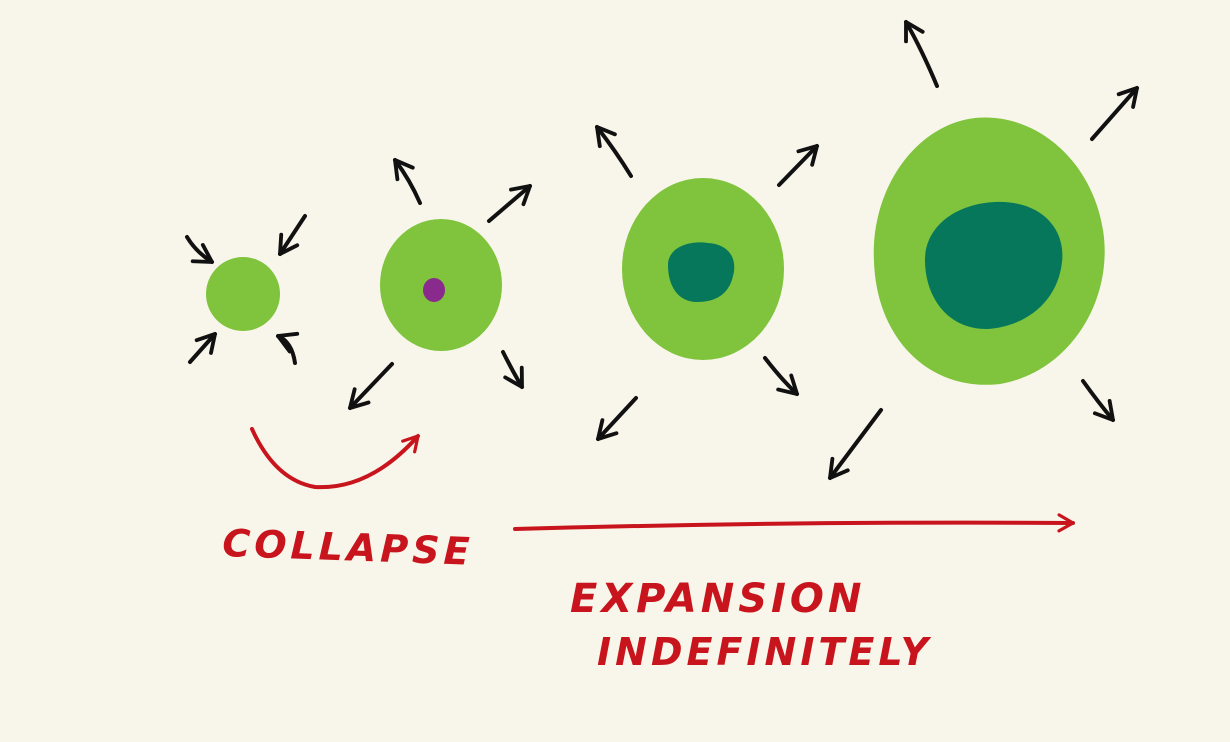 Image resolution: width=1230 pixels, height=742 pixels. I want to click on stage-2-group, so click(440, 284).